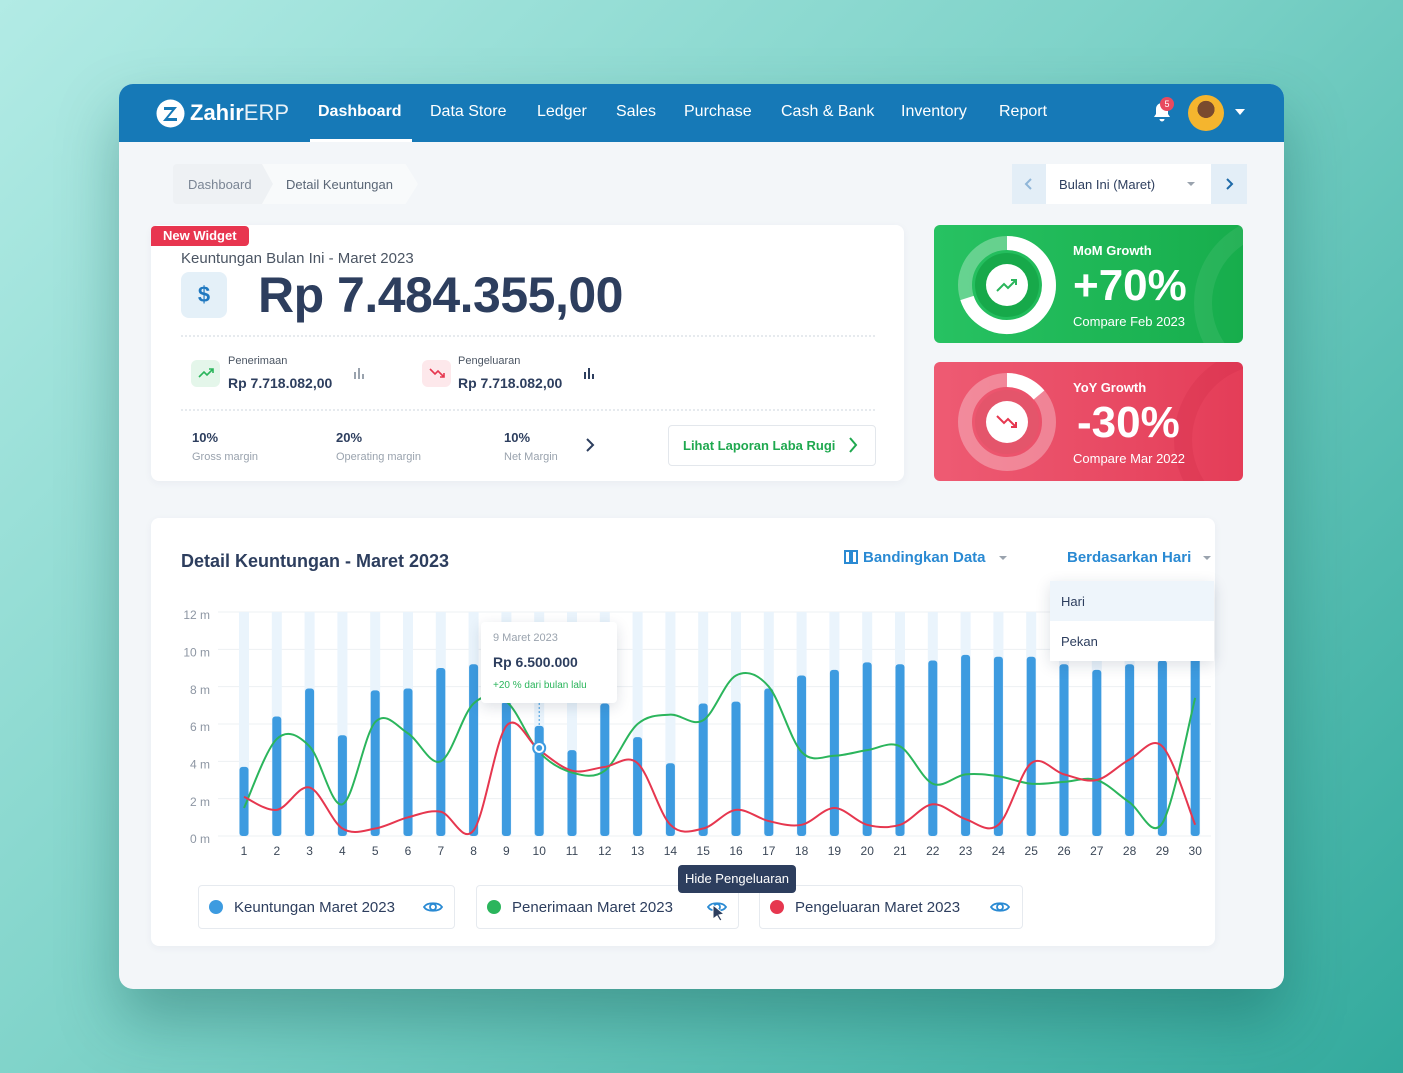 This screenshot has height=1073, width=1403. Describe the element at coordinates (1079, 641) in the screenshot. I see `dropdown-option: Pekan` at that location.